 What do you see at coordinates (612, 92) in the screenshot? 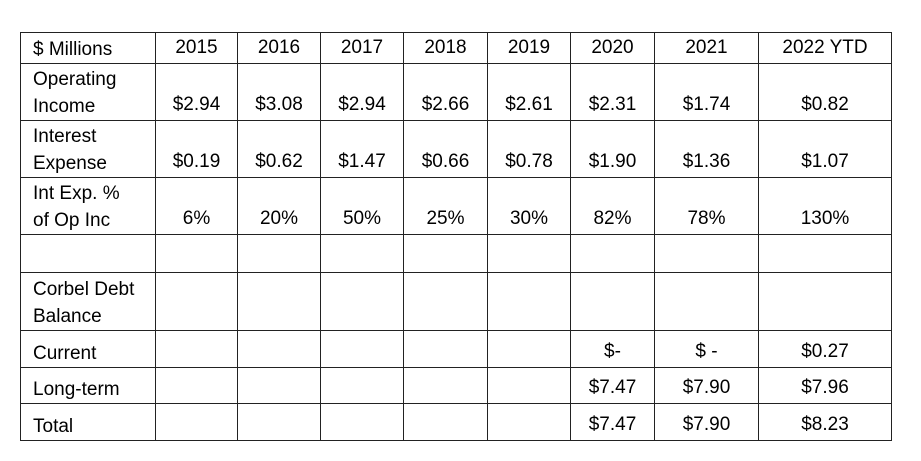
I see `value-cell: $2.31` at bounding box center [612, 92].